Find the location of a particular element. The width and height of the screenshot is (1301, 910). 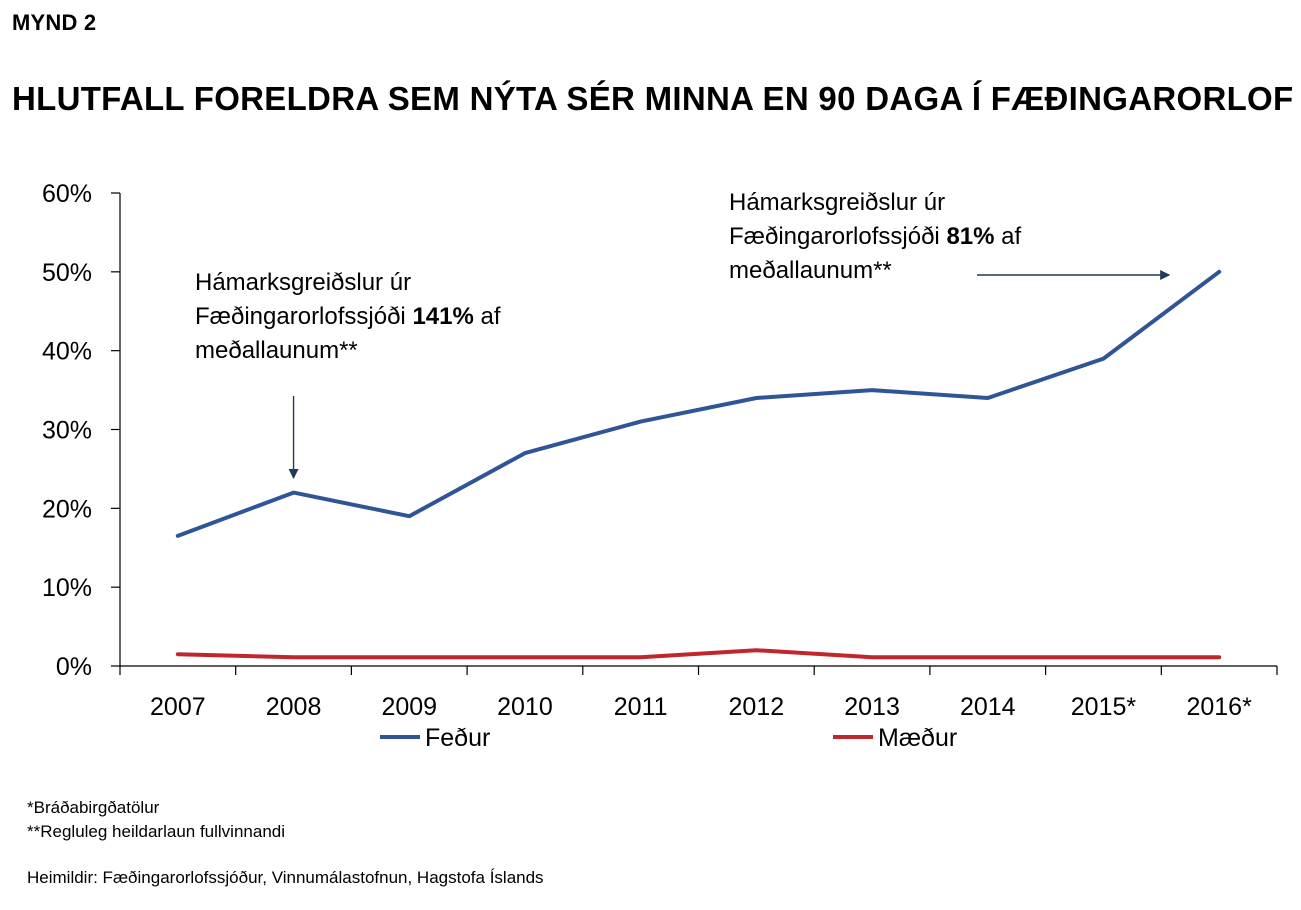

y-tick-label: 50% is located at coordinates (67, 273).